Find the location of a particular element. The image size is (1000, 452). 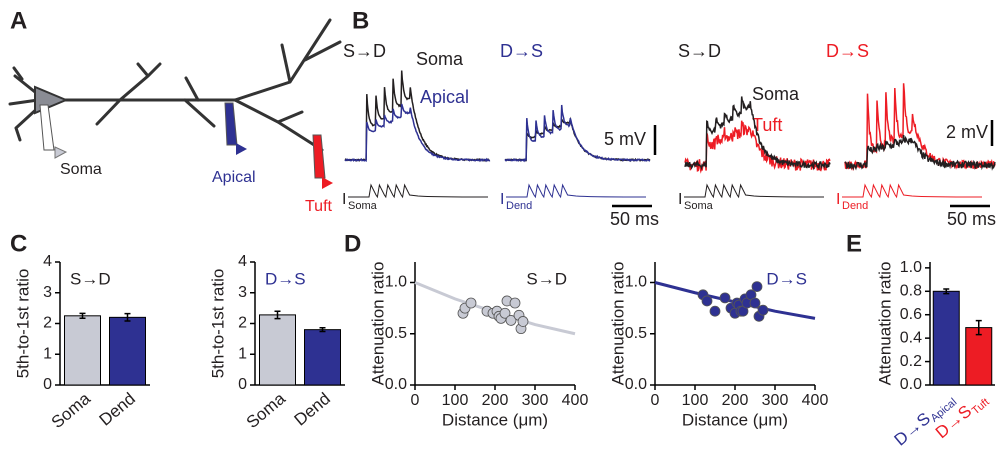

category-label-text: Dend is located at coordinates (117, 409).